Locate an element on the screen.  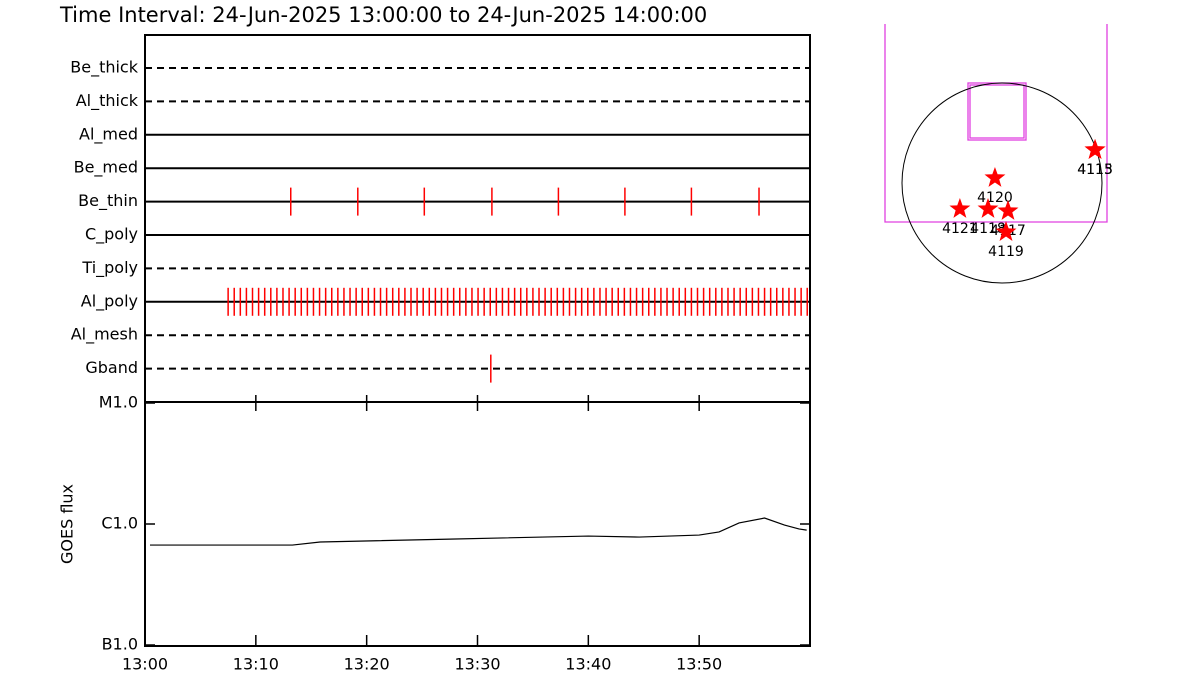
y-tick-label: M1.0 is located at coordinates (118, 402).